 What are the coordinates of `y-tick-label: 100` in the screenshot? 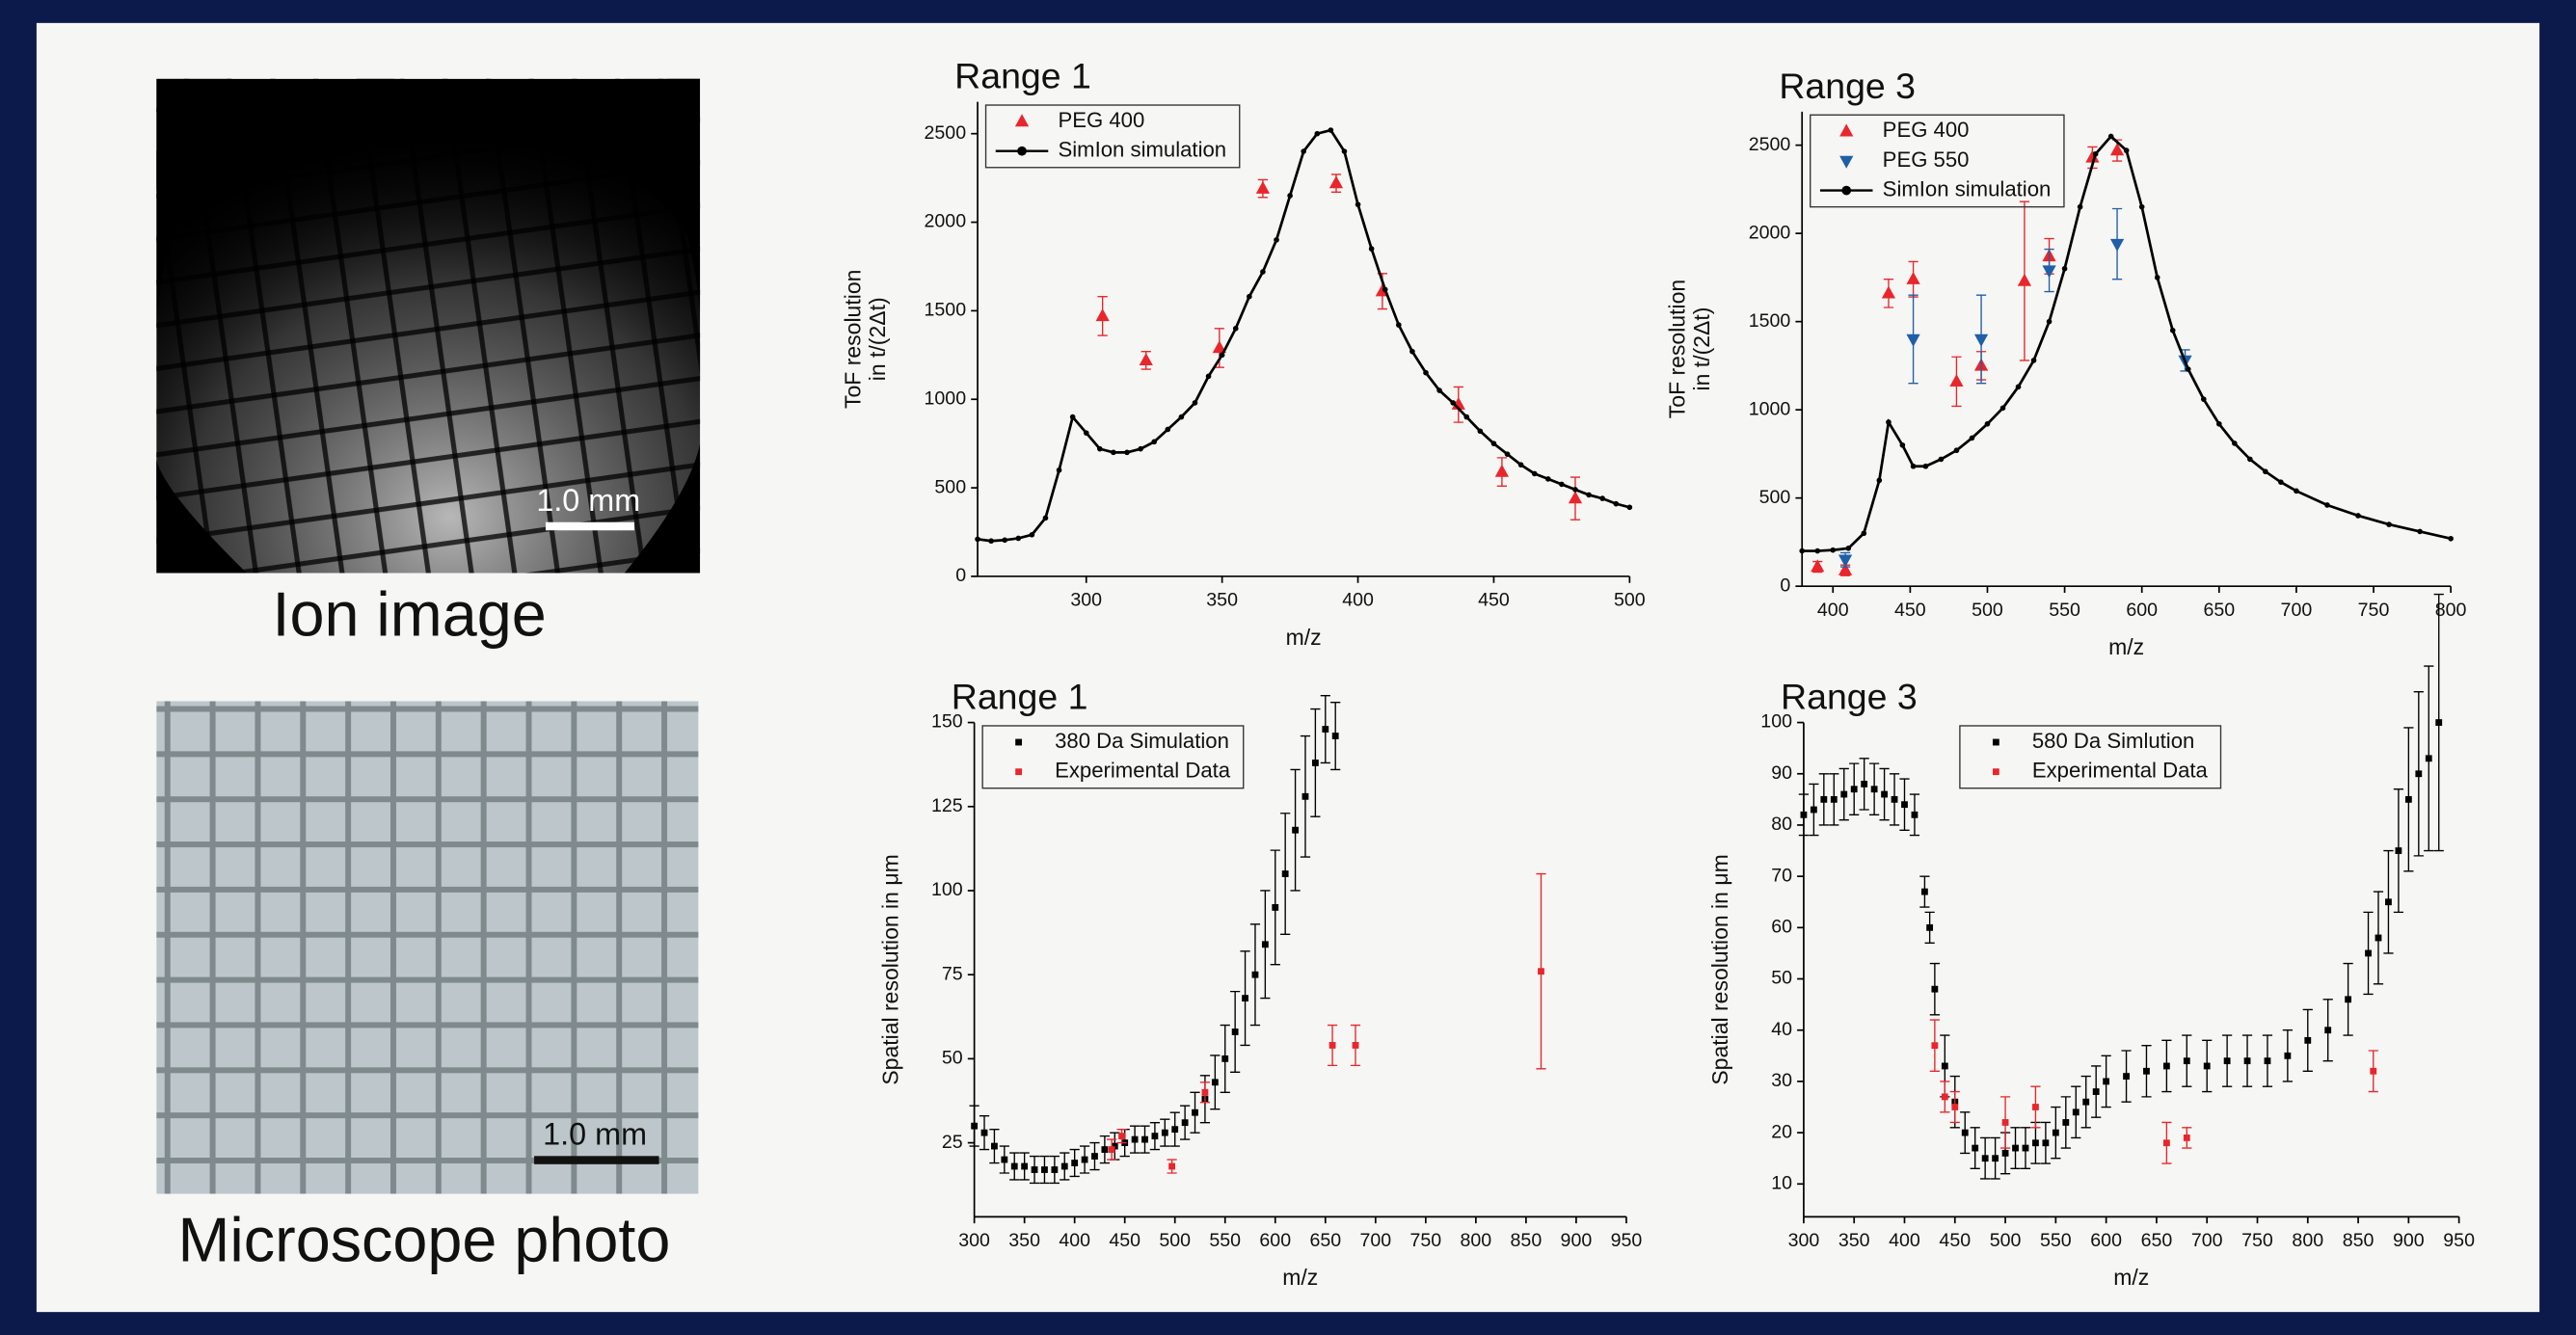 It's located at (1776, 722).